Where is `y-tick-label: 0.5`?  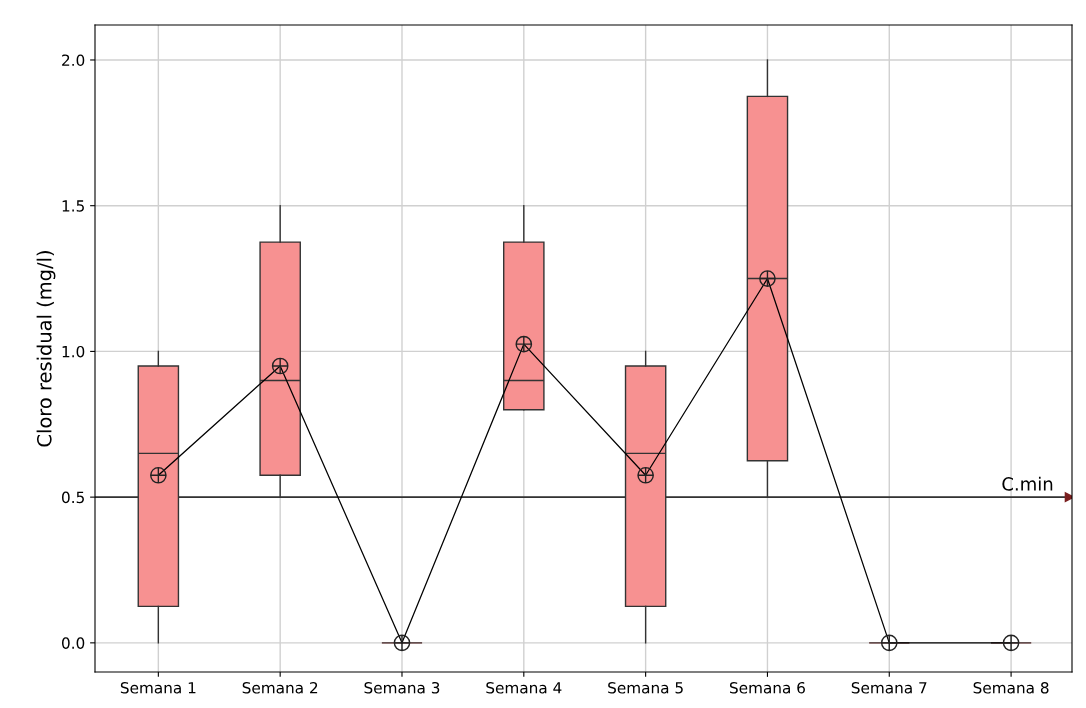 y-tick-label: 0.5 is located at coordinates (72, 497).